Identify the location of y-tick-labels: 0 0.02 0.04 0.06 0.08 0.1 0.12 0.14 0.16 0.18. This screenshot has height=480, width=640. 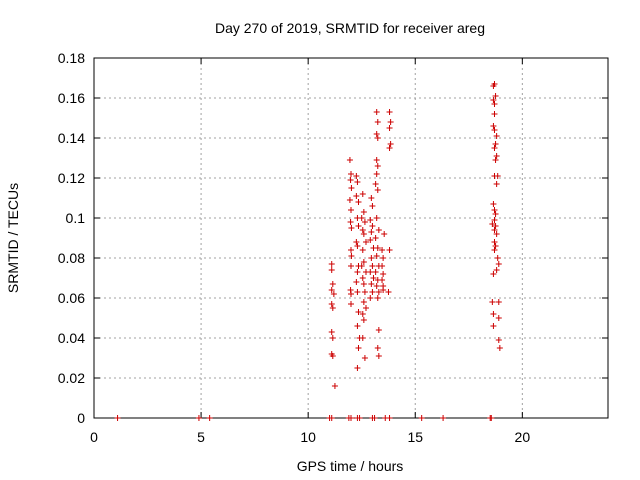
(71, 238).